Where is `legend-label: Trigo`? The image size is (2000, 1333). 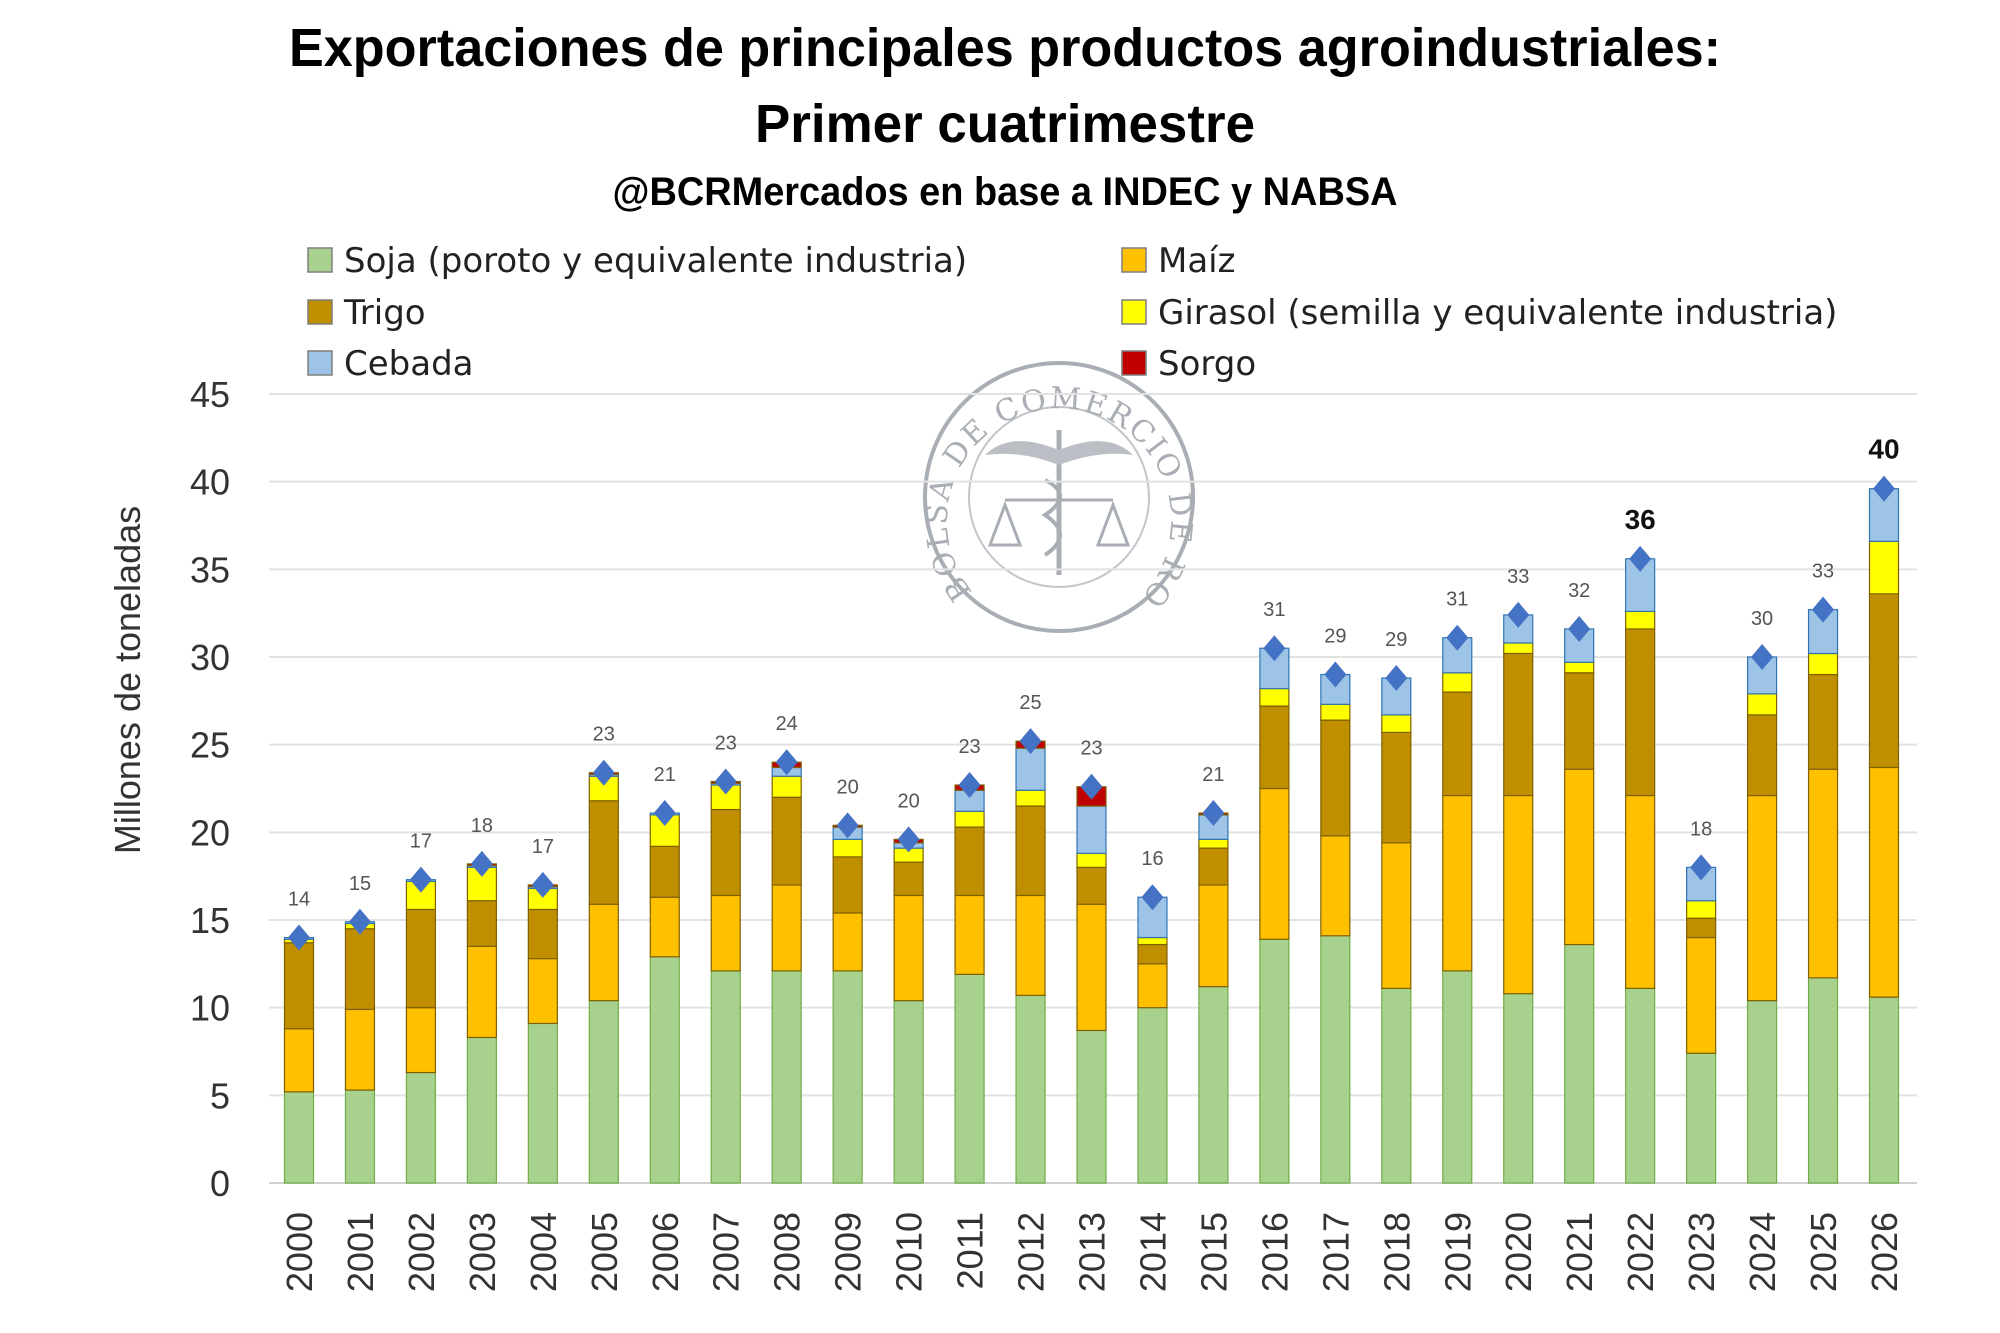 legend-label: Trigo is located at coordinates (384, 313).